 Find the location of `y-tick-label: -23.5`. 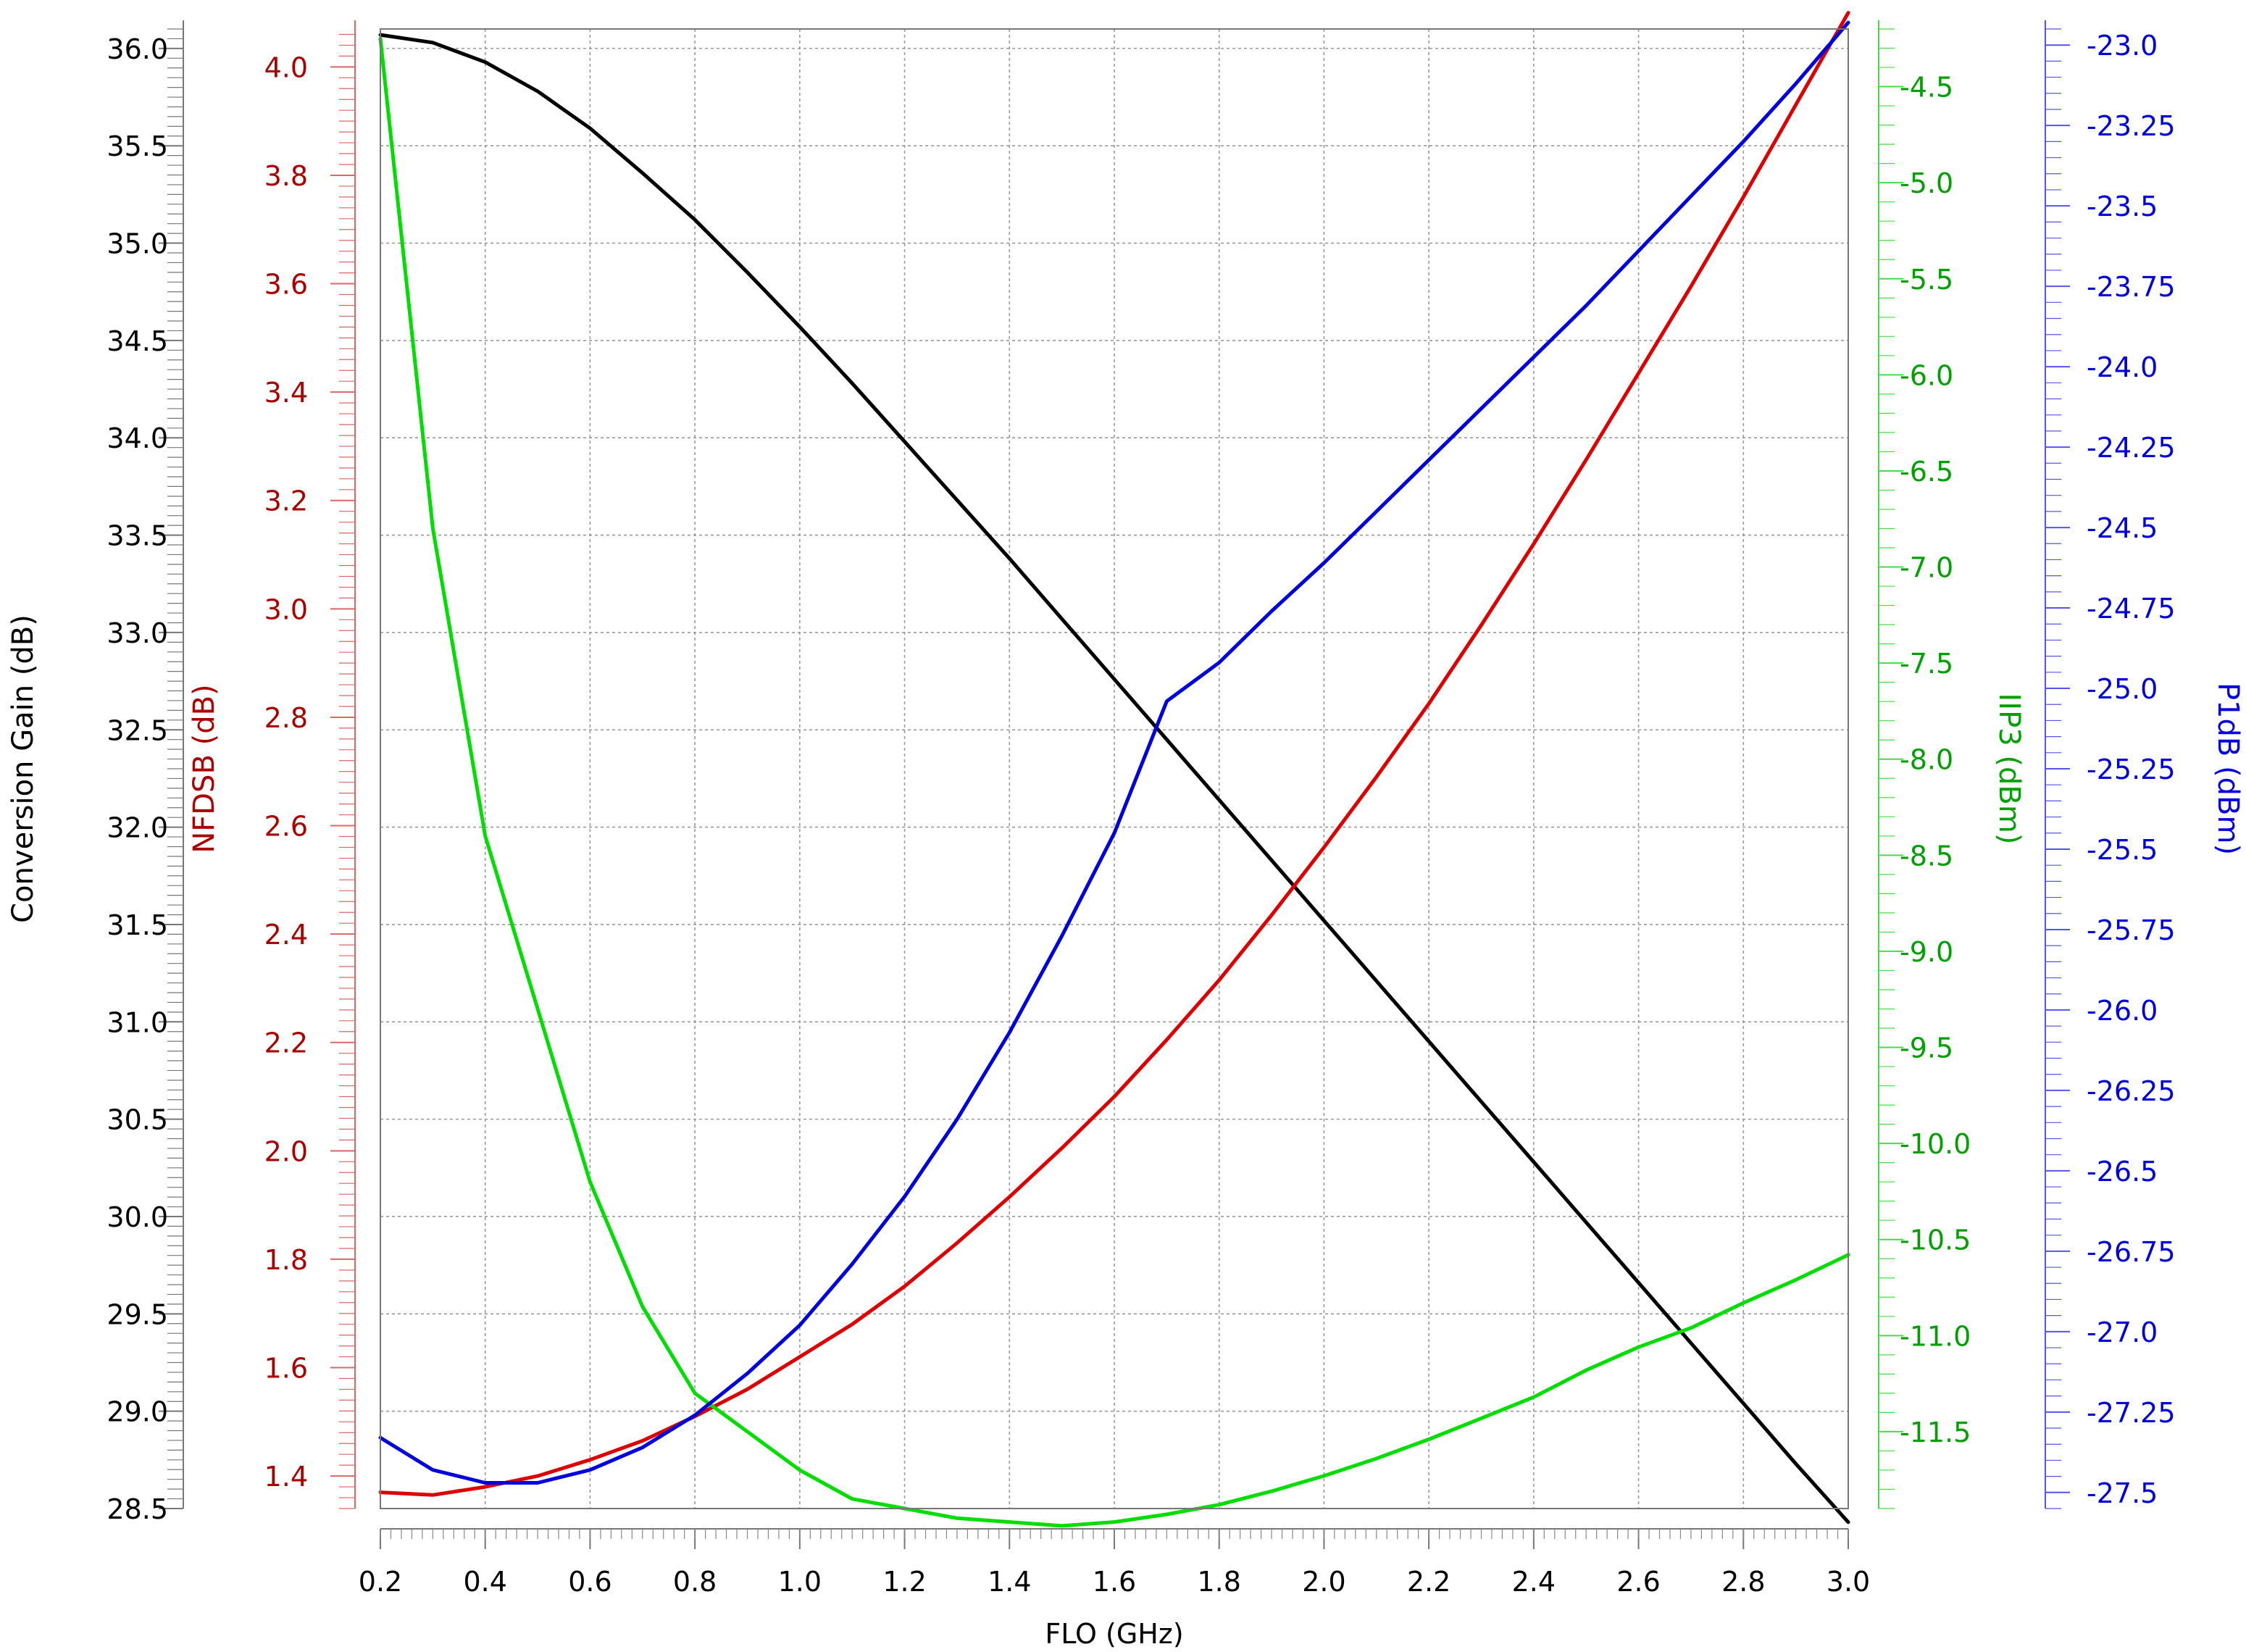

y-tick-label: -23.5 is located at coordinates (2122, 206).